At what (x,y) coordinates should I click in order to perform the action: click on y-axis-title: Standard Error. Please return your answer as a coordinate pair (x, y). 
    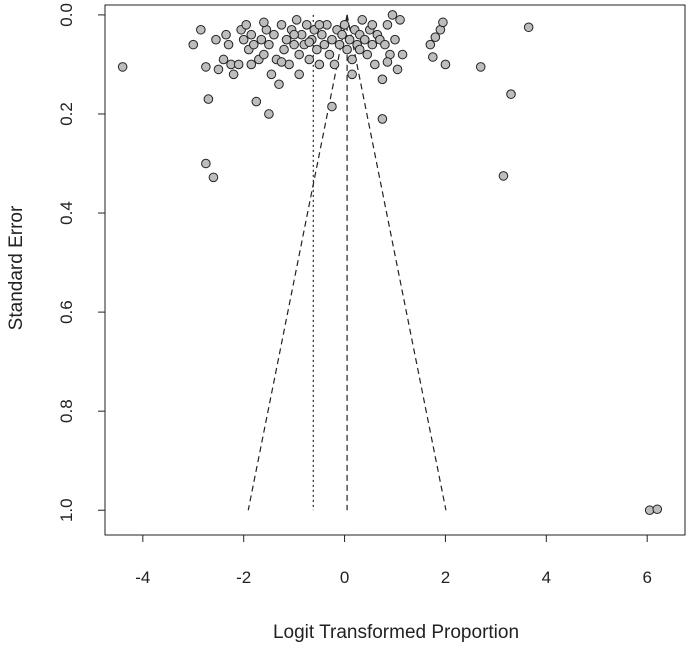
    Looking at the image, I should click on (16, 267).